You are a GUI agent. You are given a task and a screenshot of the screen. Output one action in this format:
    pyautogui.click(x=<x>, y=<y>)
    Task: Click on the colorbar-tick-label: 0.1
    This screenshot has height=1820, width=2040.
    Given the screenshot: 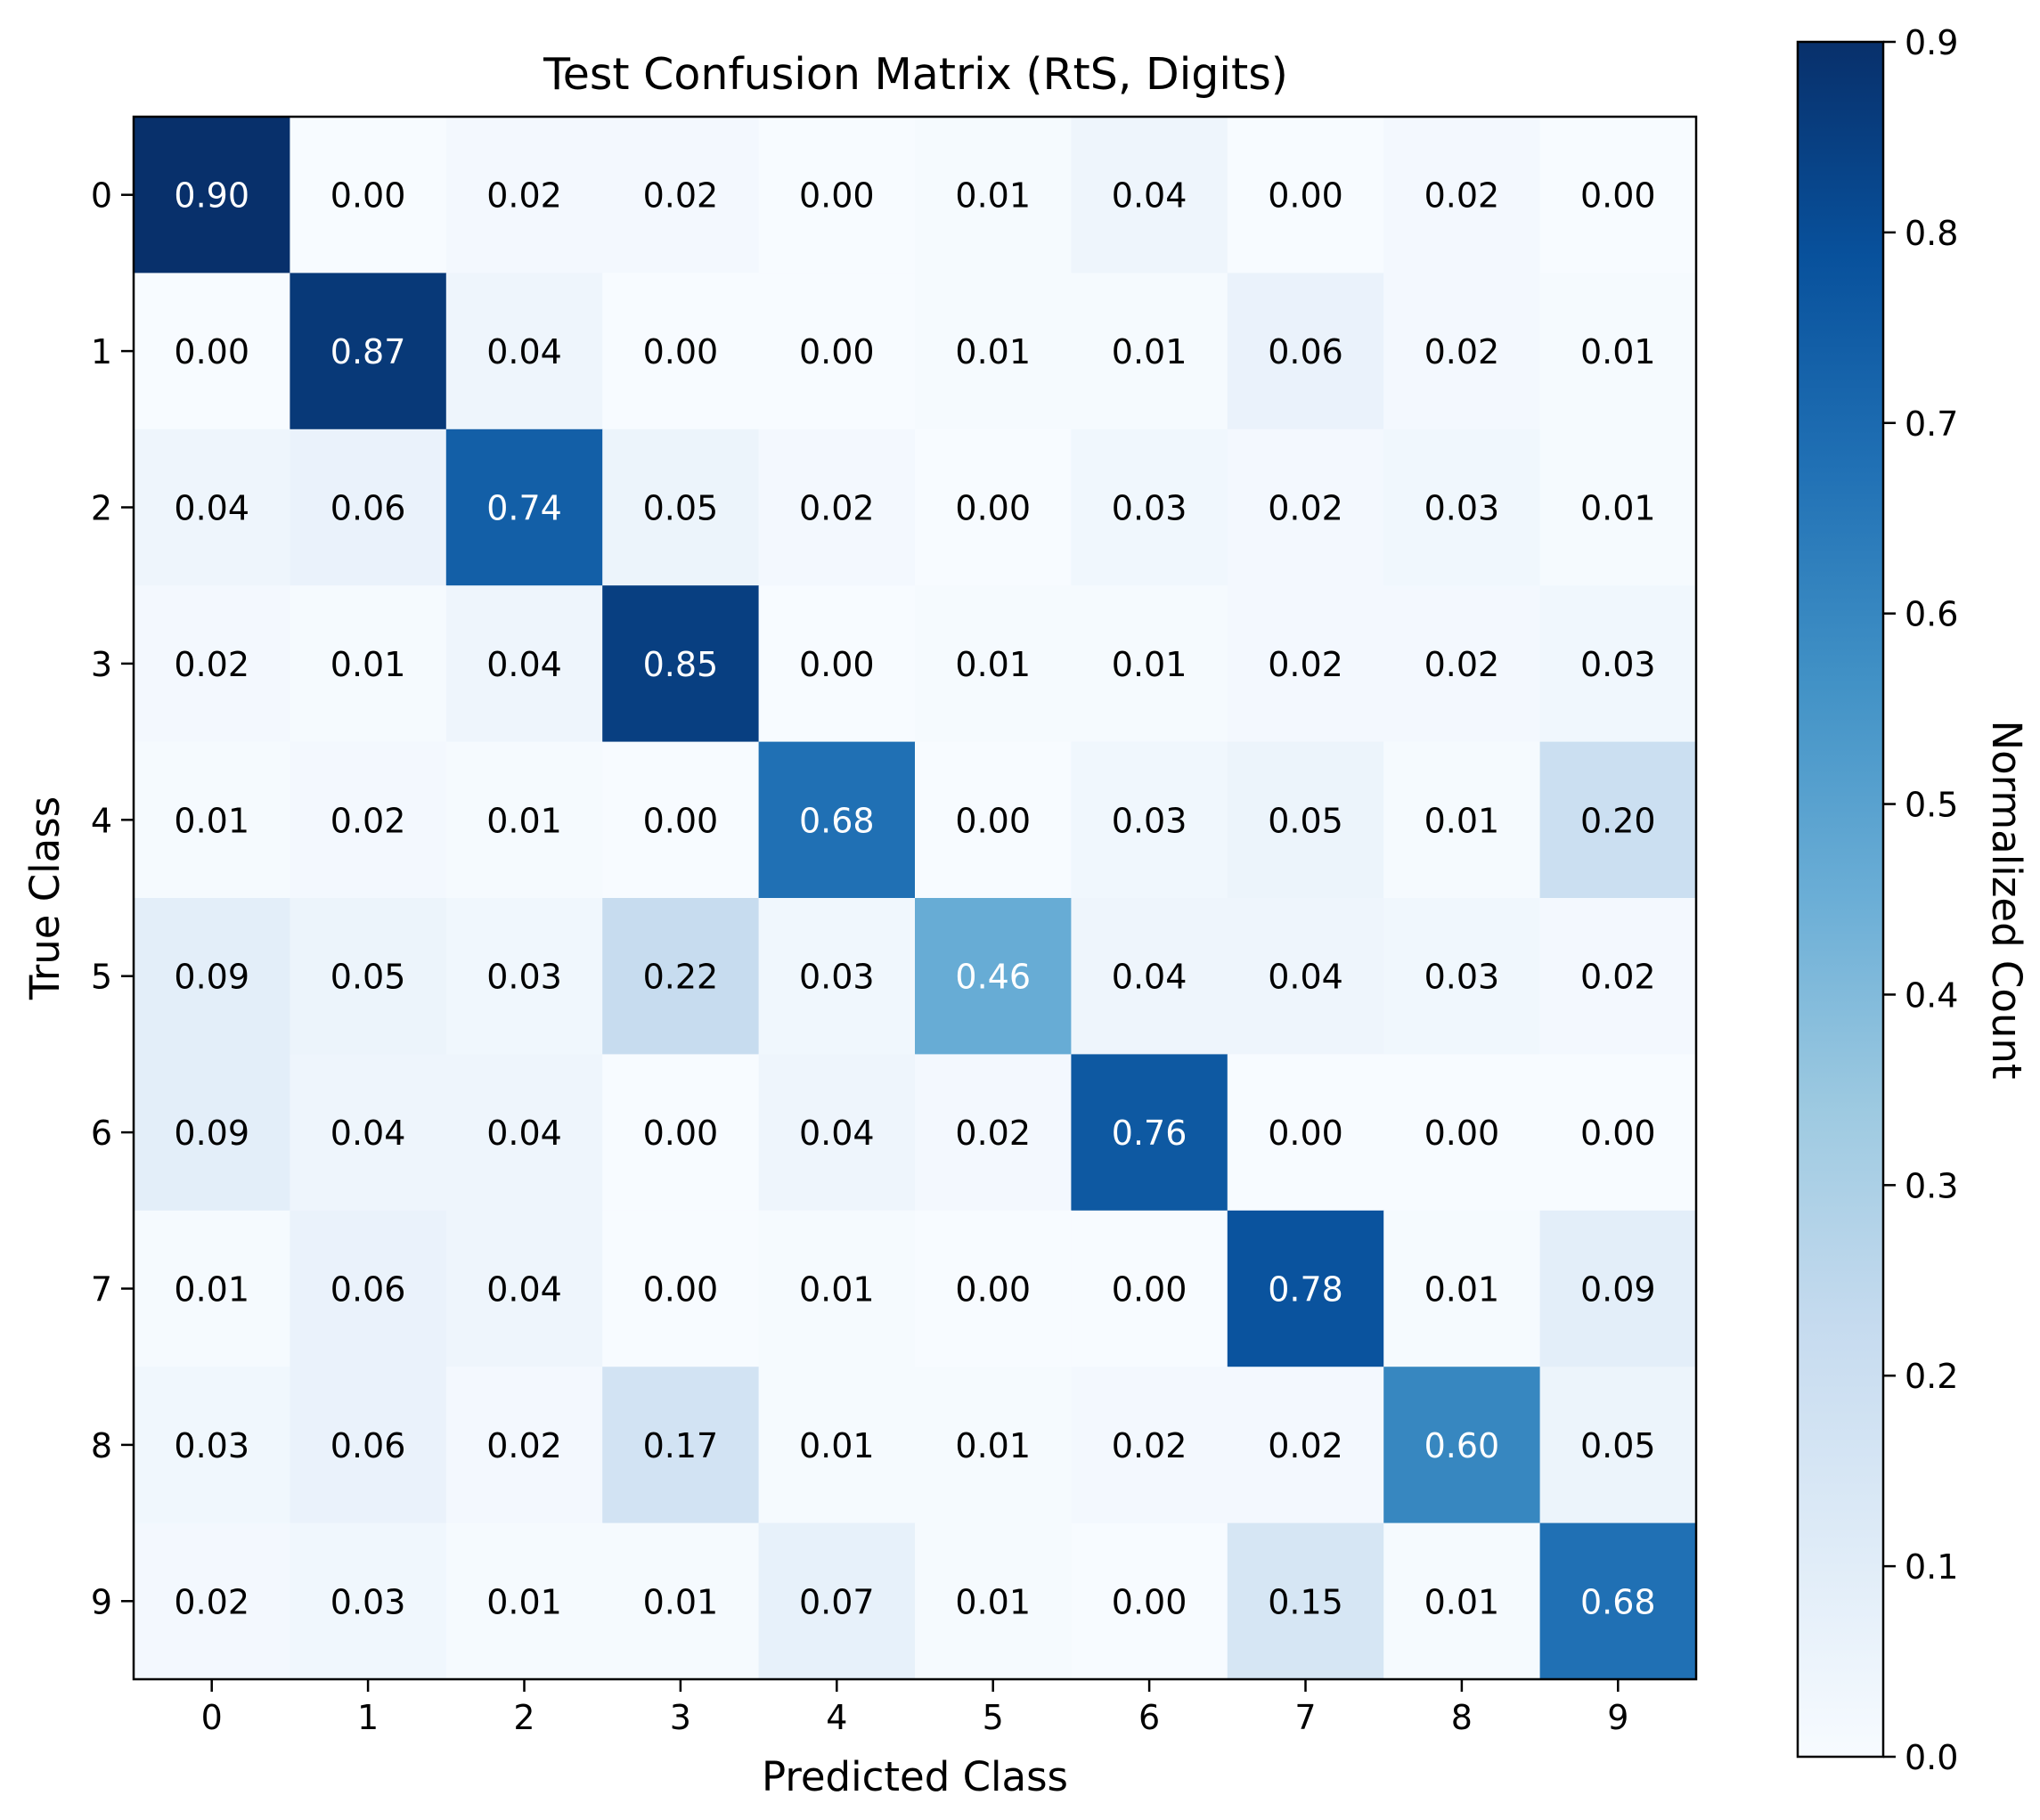 What is the action you would take?
    pyautogui.click(x=1931, y=1567)
    